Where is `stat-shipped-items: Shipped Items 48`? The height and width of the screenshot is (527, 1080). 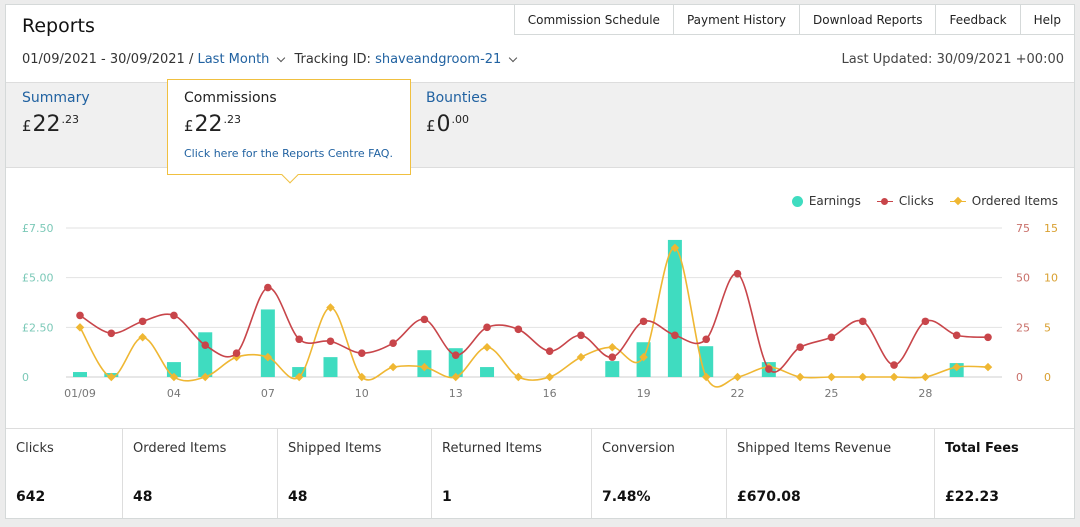 stat-shipped-items: Shipped Items 48 is located at coordinates (355, 473).